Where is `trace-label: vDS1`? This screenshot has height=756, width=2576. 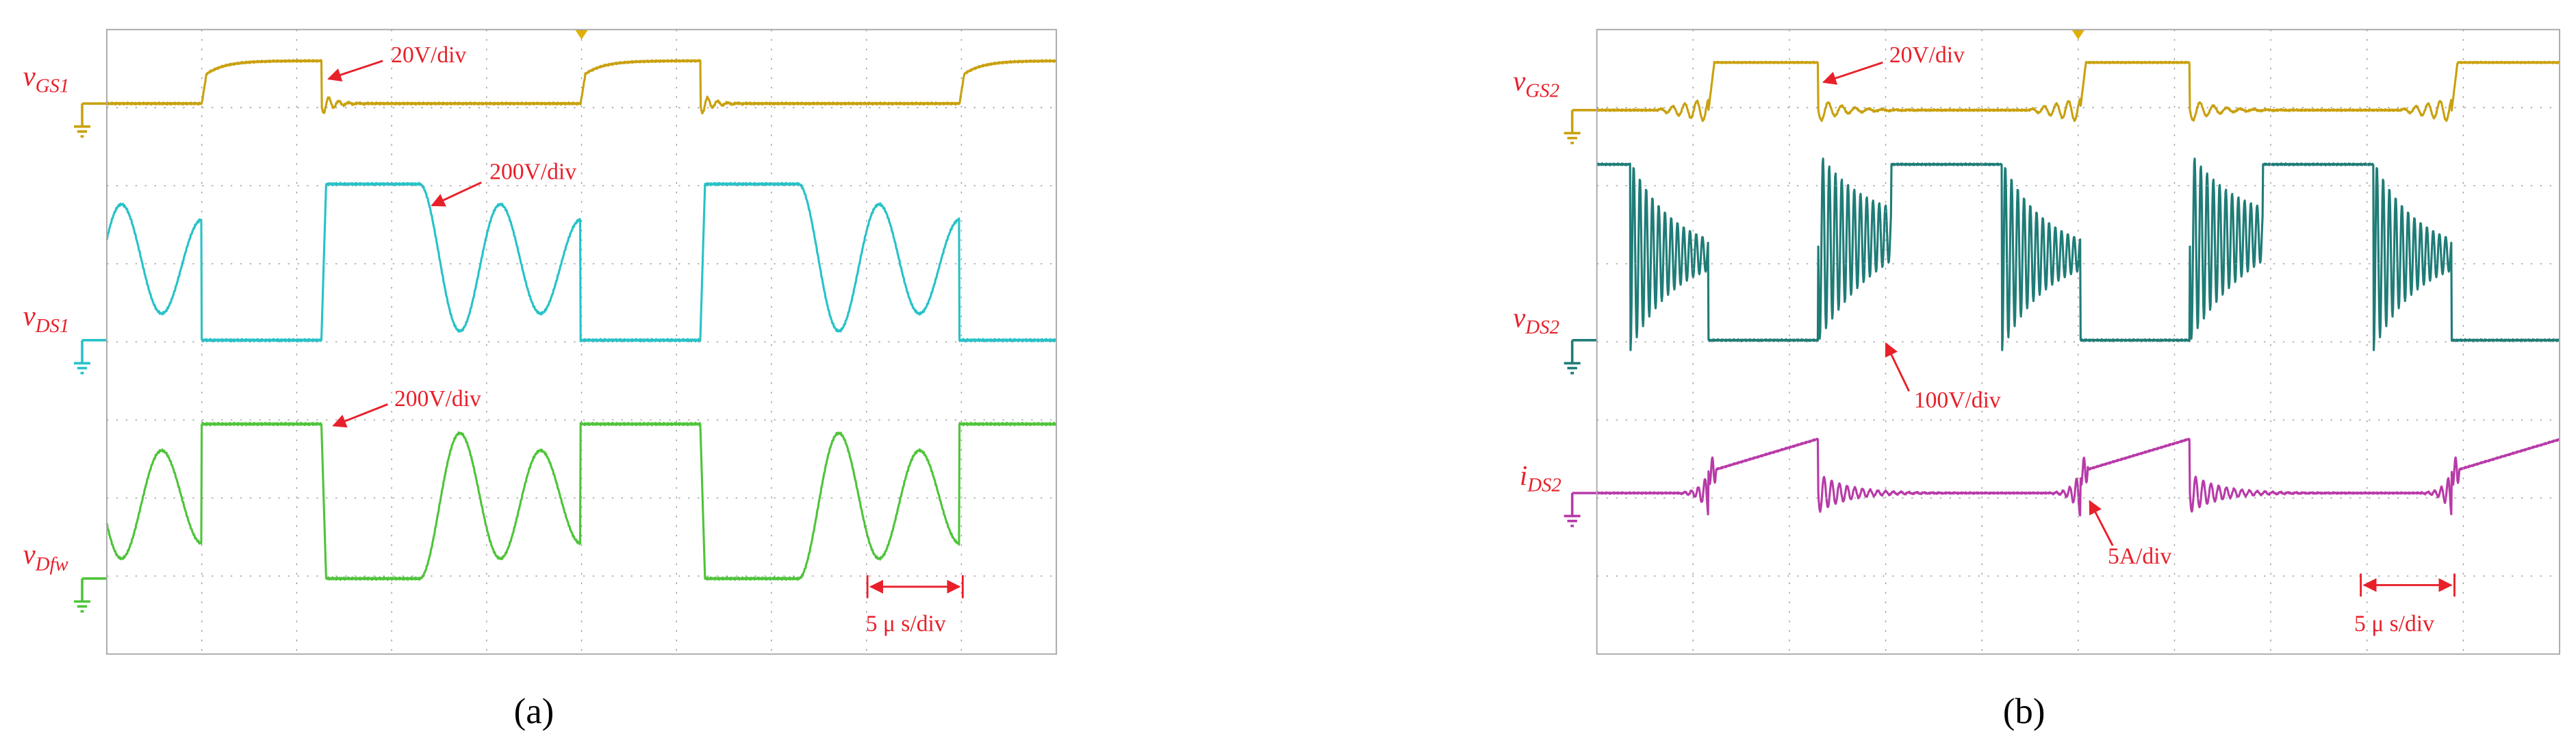
trace-label: vDS1 is located at coordinates (47, 319).